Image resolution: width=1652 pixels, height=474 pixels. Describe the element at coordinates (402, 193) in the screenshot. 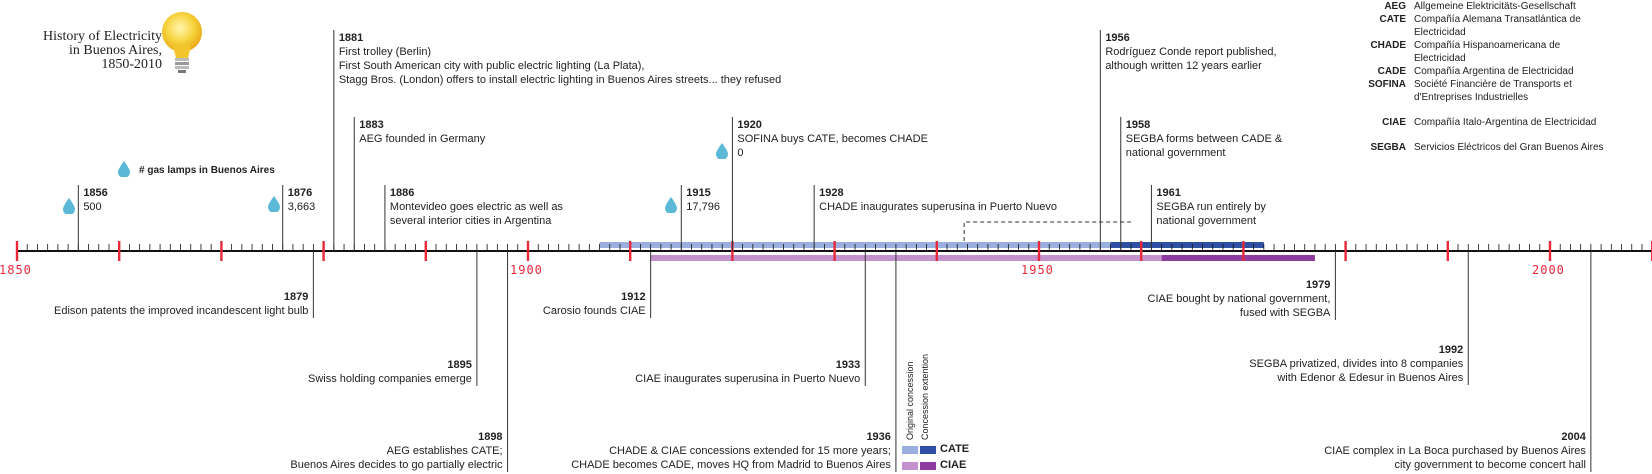

I see `event-year: 1886` at that location.